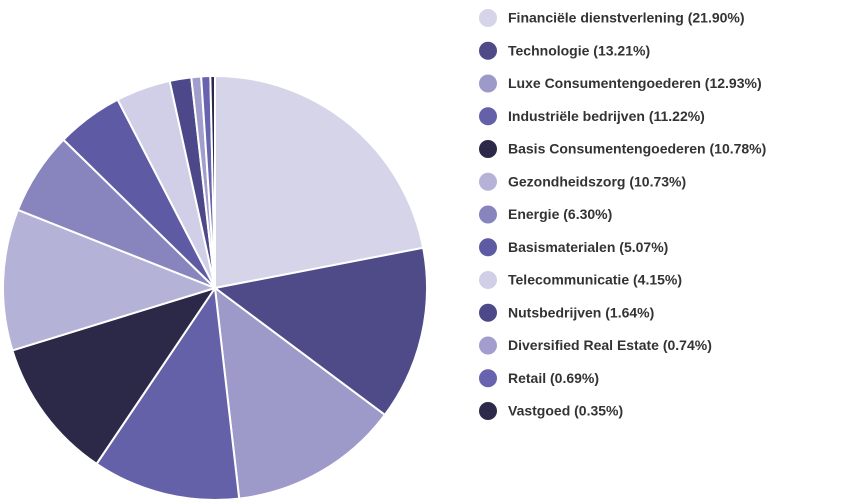 This screenshot has height=502, width=844. Describe the element at coordinates (606, 116) in the screenshot. I see `legend-label: Industriële bedrijven (11.22%)` at that location.